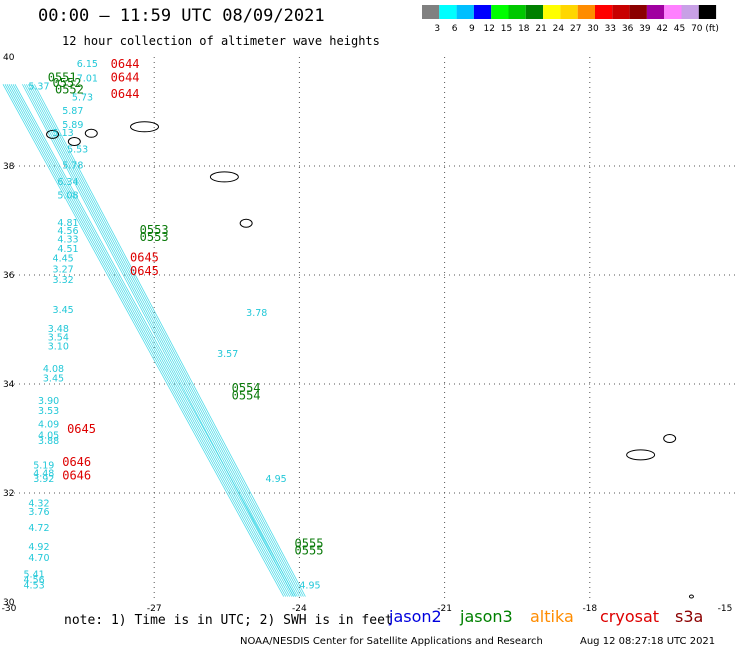 The image size is (740, 650). What do you see at coordinates (437, 28) in the screenshot?
I see `colorbar-label: 3` at bounding box center [437, 28].